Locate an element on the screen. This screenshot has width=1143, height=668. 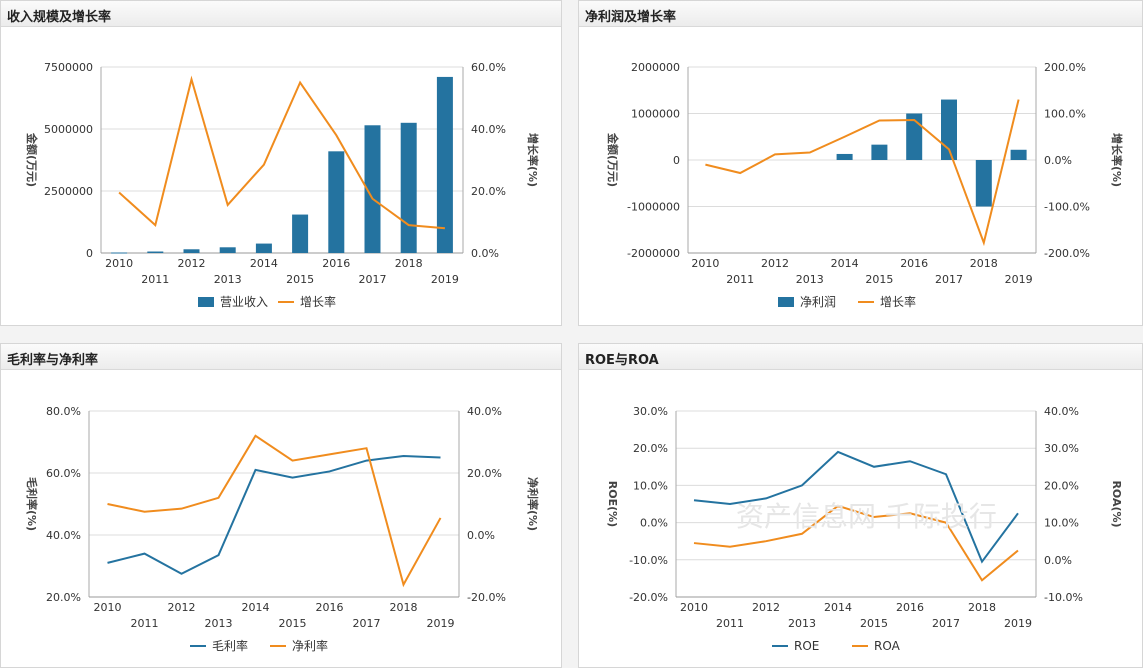
right-axis-title: 净利率(%) is located at coordinates (533, 504).